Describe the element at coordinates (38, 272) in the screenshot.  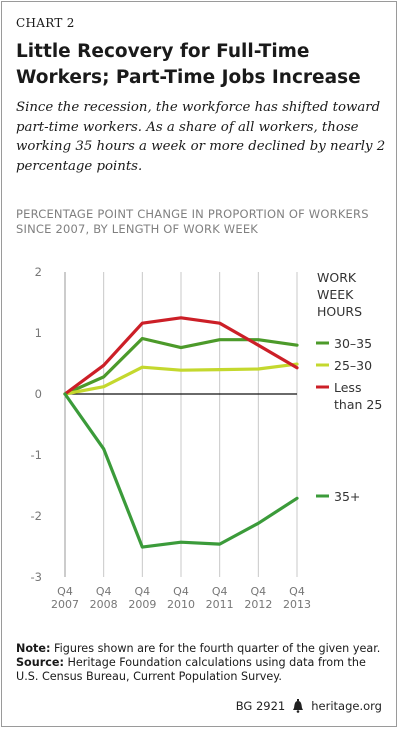
I see `y-tick-label: 2` at that location.